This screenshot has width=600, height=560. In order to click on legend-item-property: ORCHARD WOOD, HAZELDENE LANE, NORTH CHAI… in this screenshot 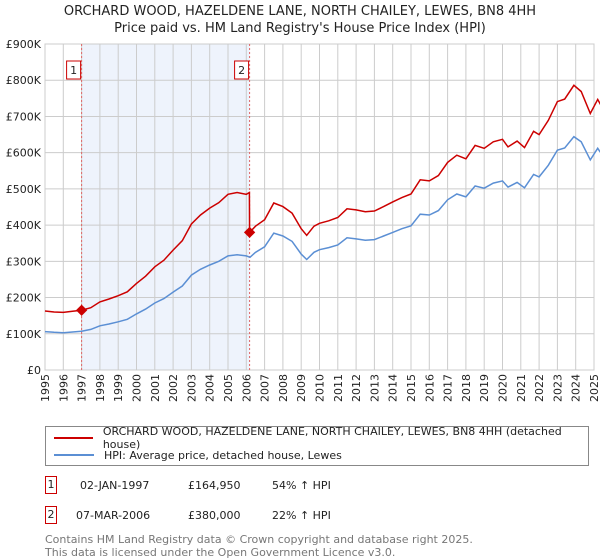, I will do `click(321, 438)`.